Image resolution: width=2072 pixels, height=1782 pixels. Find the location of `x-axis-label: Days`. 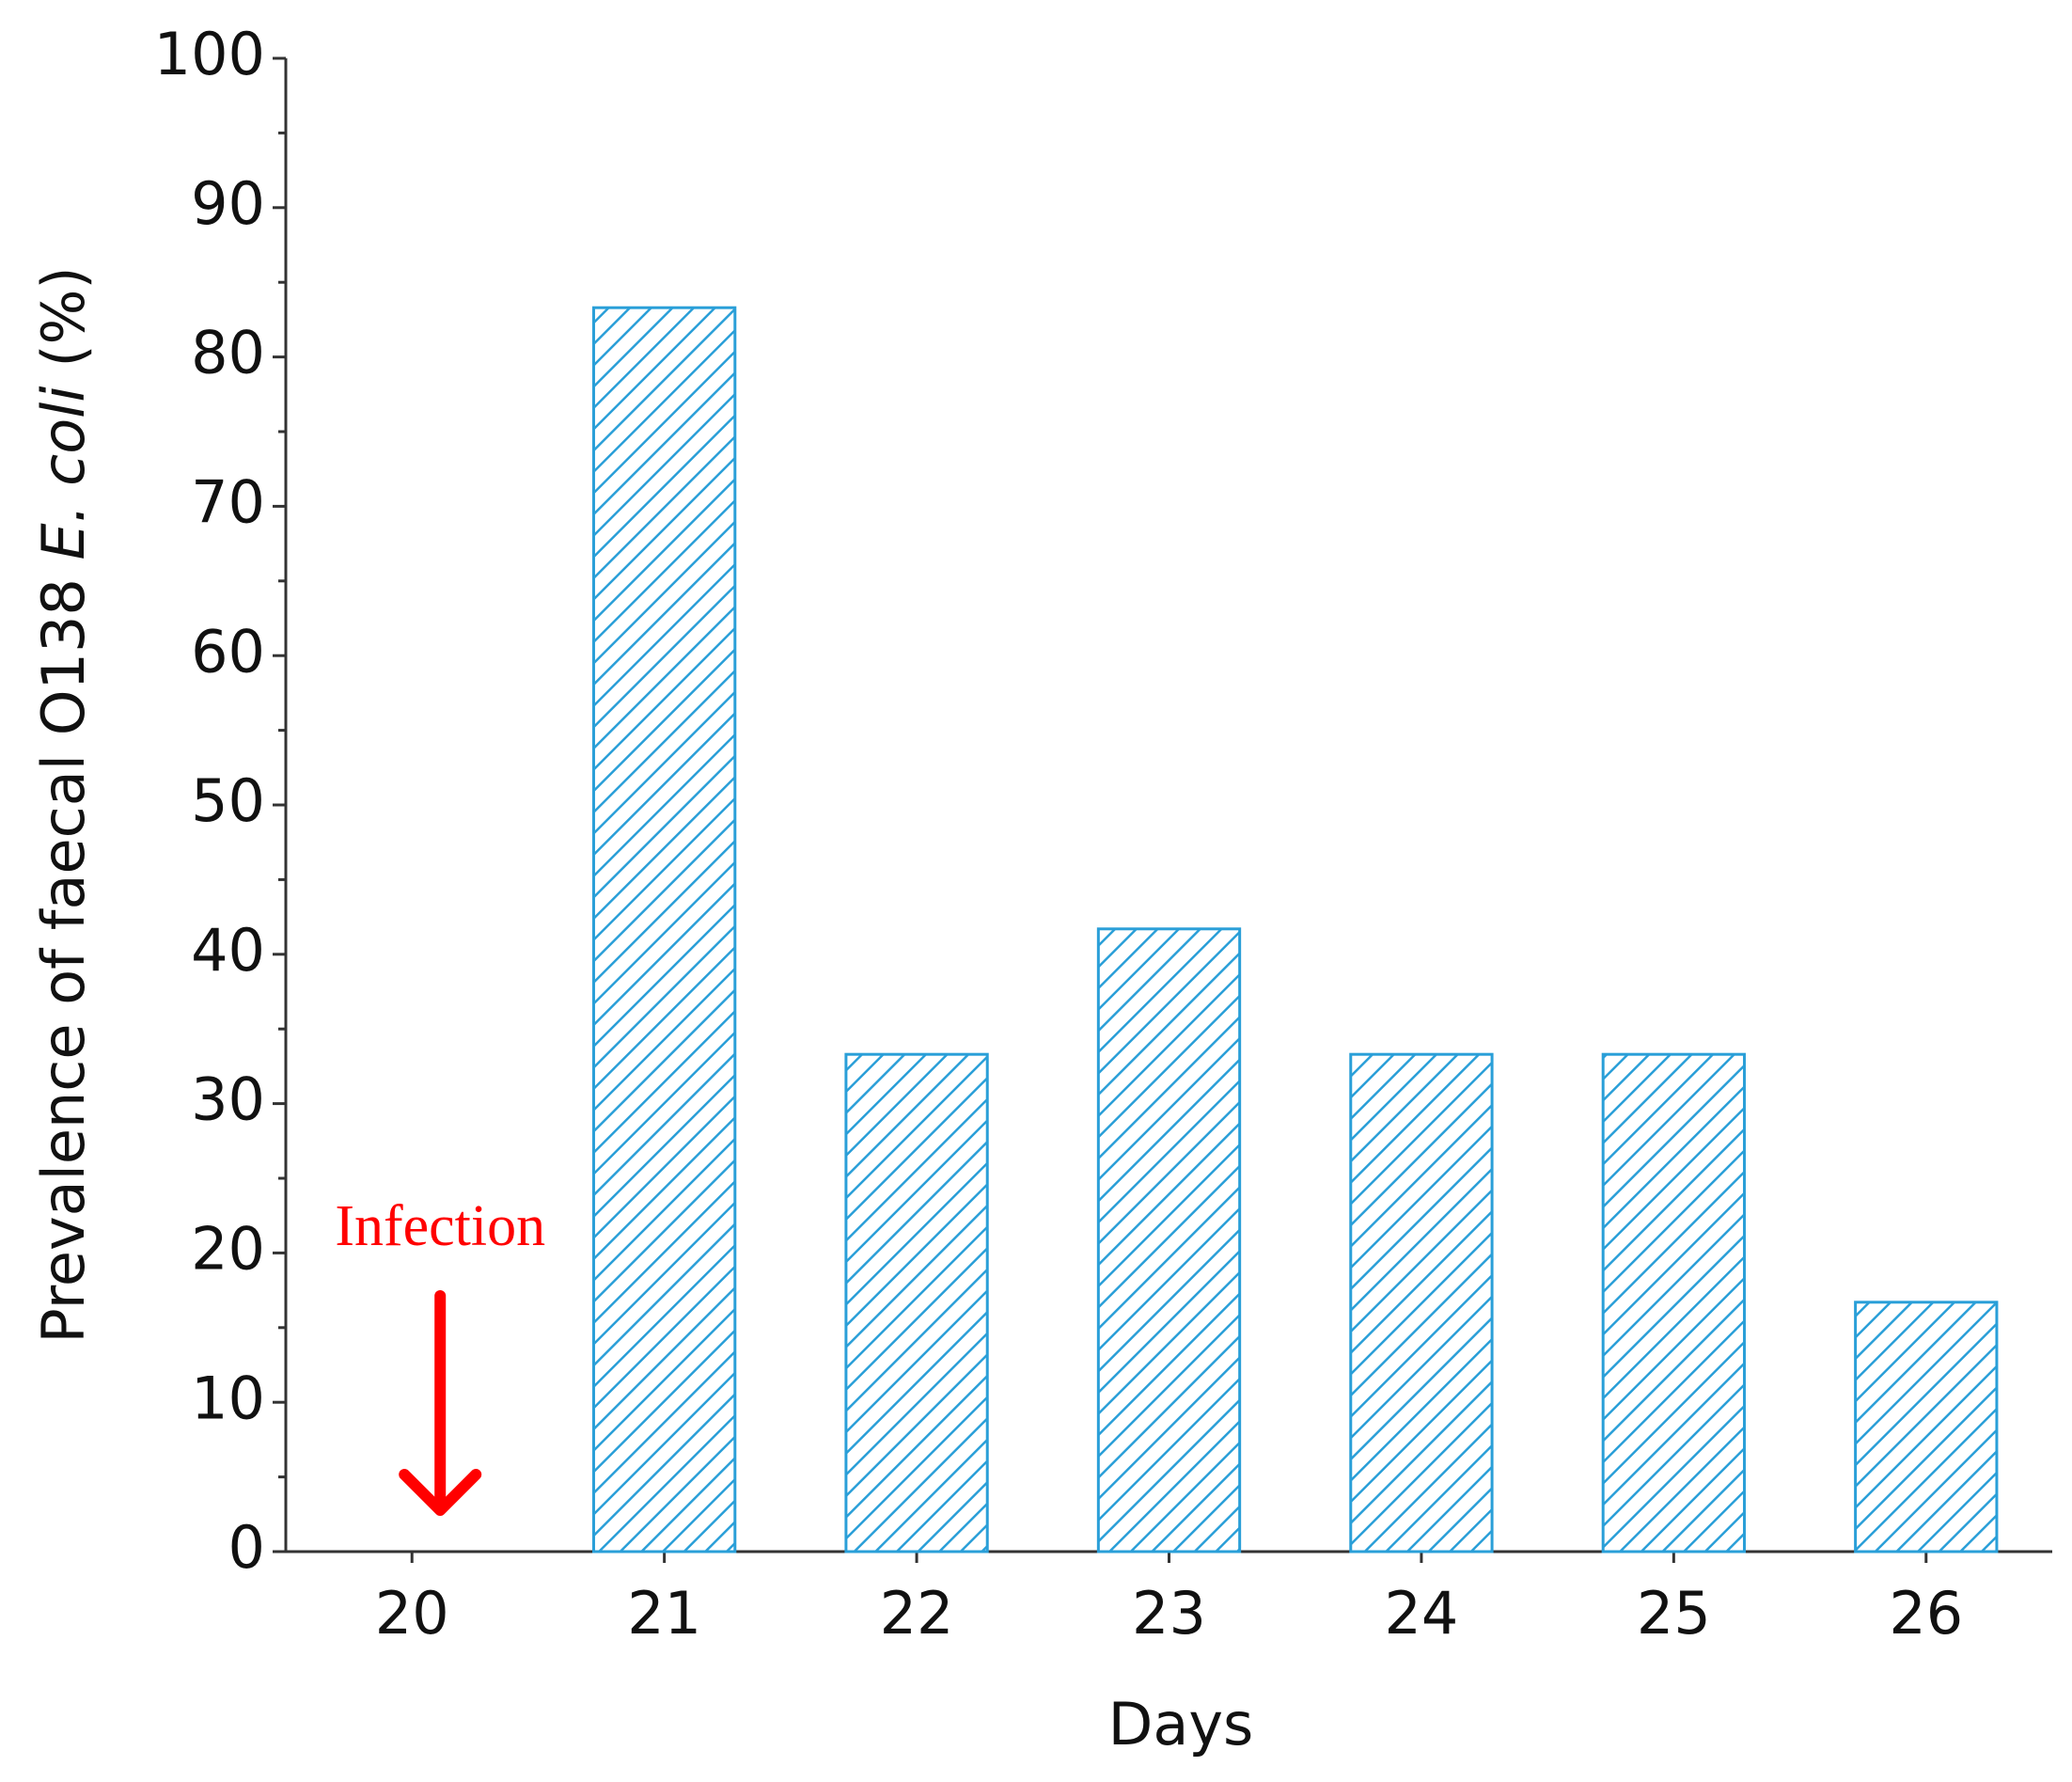

x-axis-label: Days is located at coordinates (1181, 1724).